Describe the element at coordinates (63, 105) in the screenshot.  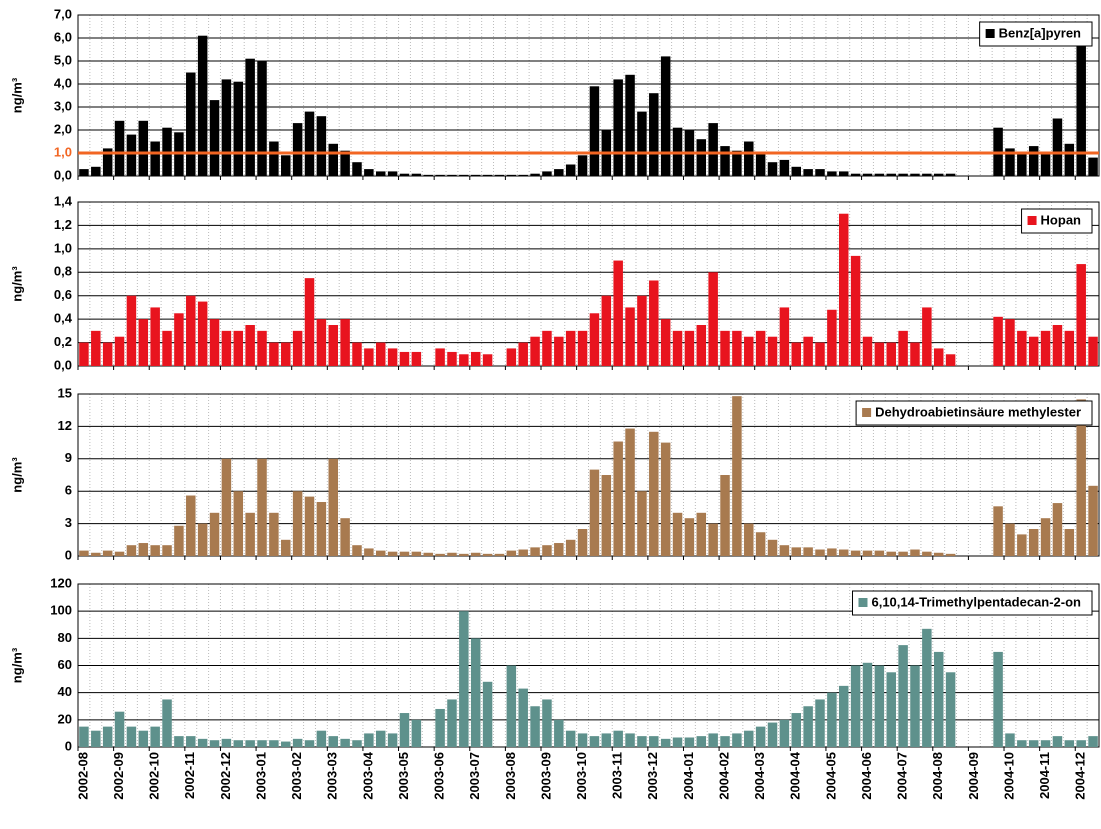
I see `y-tick-label: 3,0` at that location.